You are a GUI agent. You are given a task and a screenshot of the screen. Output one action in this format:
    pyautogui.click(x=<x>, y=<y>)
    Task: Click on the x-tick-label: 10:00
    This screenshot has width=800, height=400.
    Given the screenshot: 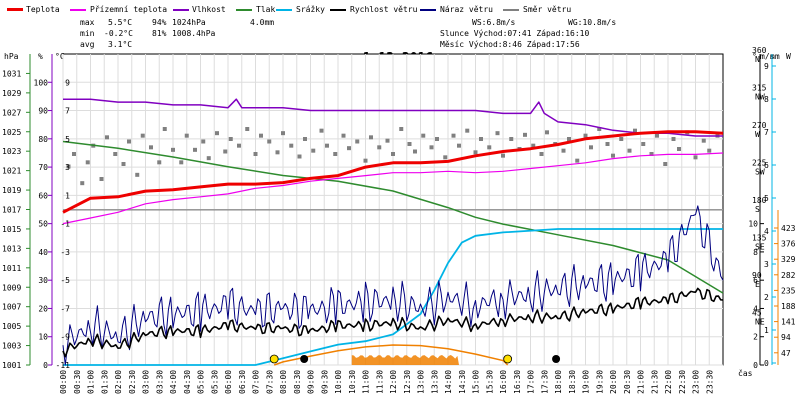 What is the action you would take?
    pyautogui.click(x=338, y=382)
    